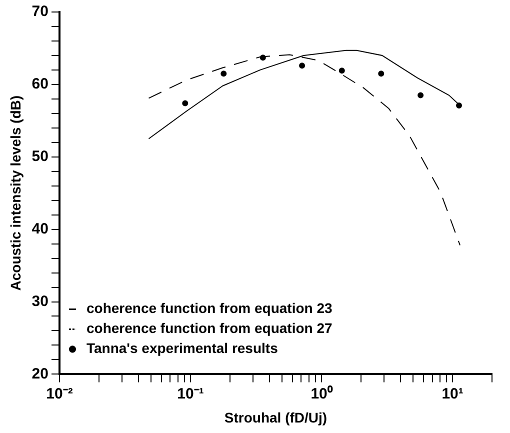 This screenshot has height=433, width=510. Describe the element at coordinates (15, 193) in the screenshot. I see `y-axis-title: Acoustic intensity levels (dB)` at that location.